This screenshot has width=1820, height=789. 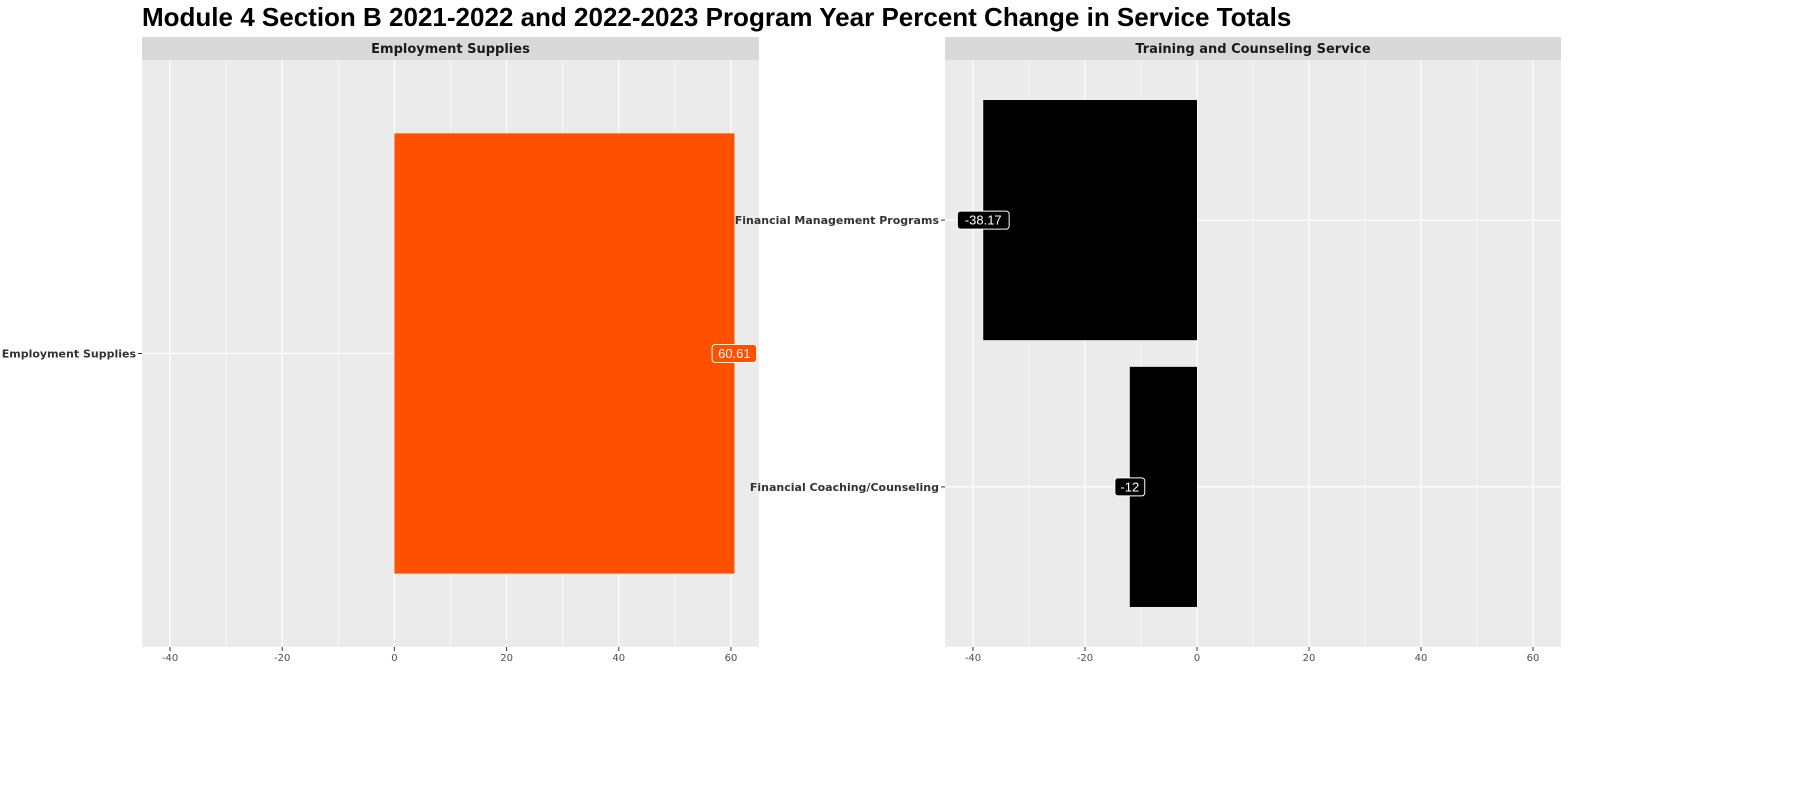 What do you see at coordinates (837, 220) in the screenshot?
I see `category-label: Financial Management Programs` at bounding box center [837, 220].